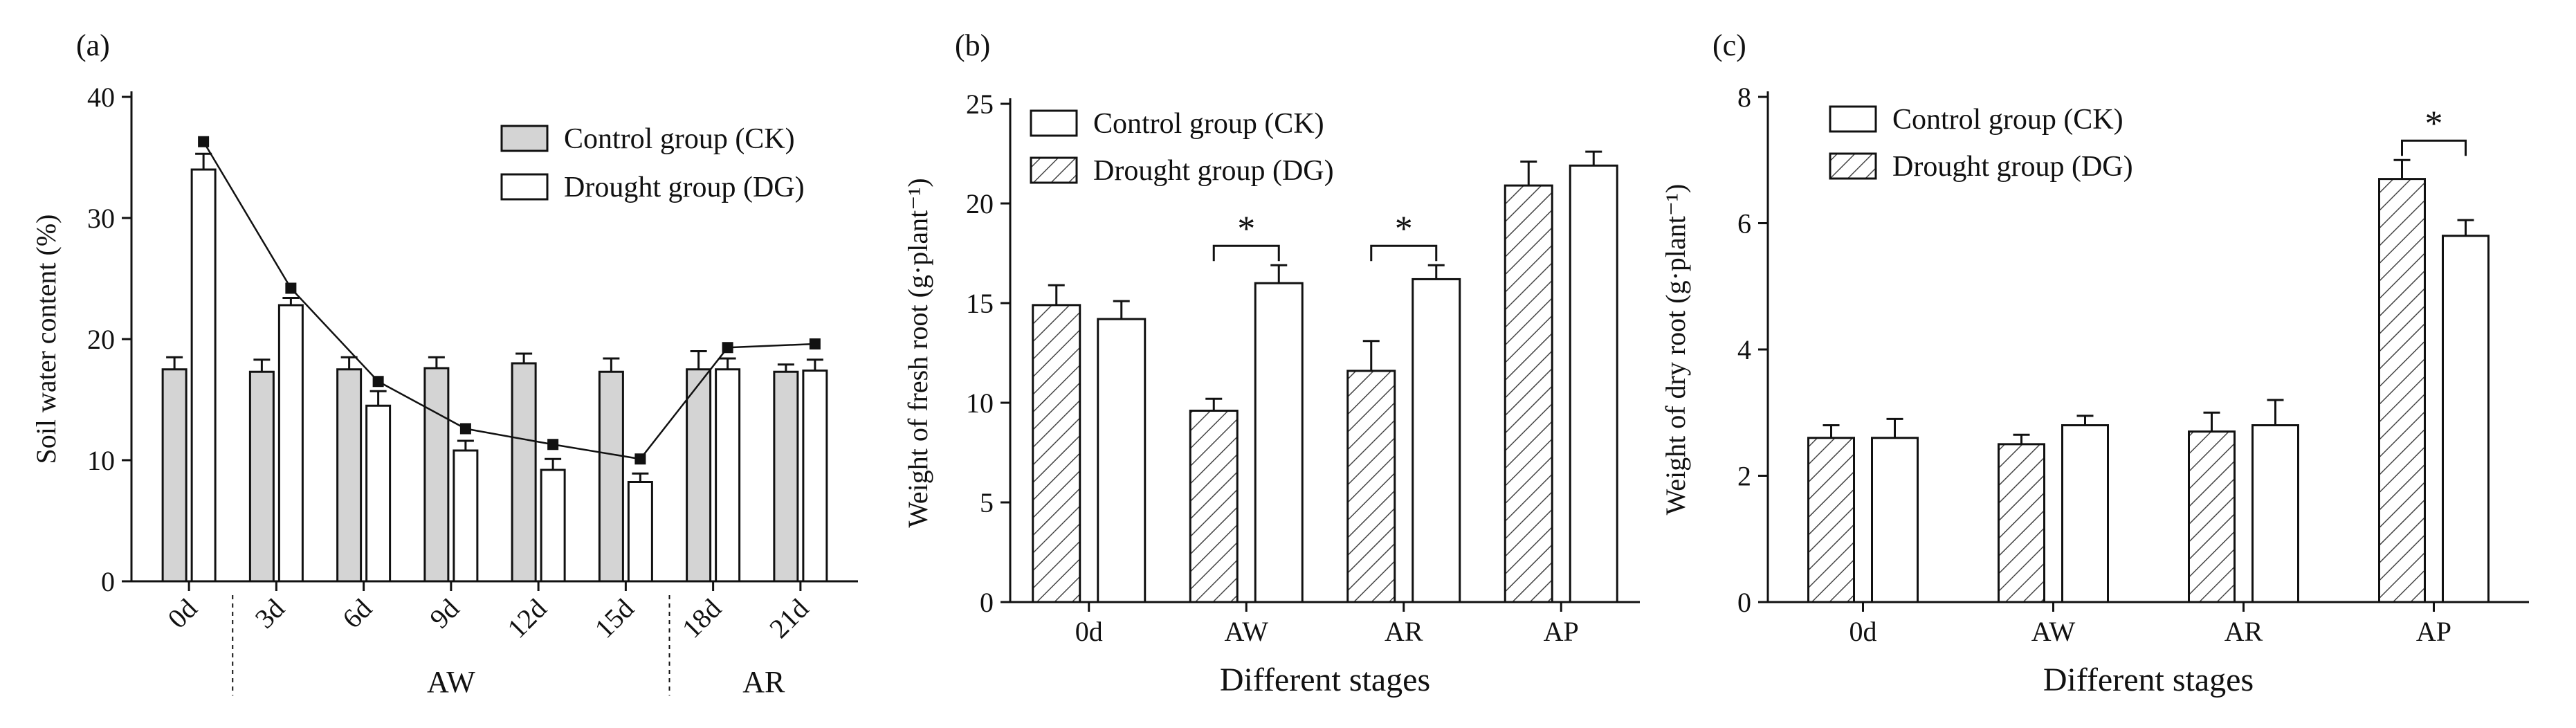  What do you see at coordinates (1744, 97) in the screenshot?
I see `y-tick-label: 8` at bounding box center [1744, 97].